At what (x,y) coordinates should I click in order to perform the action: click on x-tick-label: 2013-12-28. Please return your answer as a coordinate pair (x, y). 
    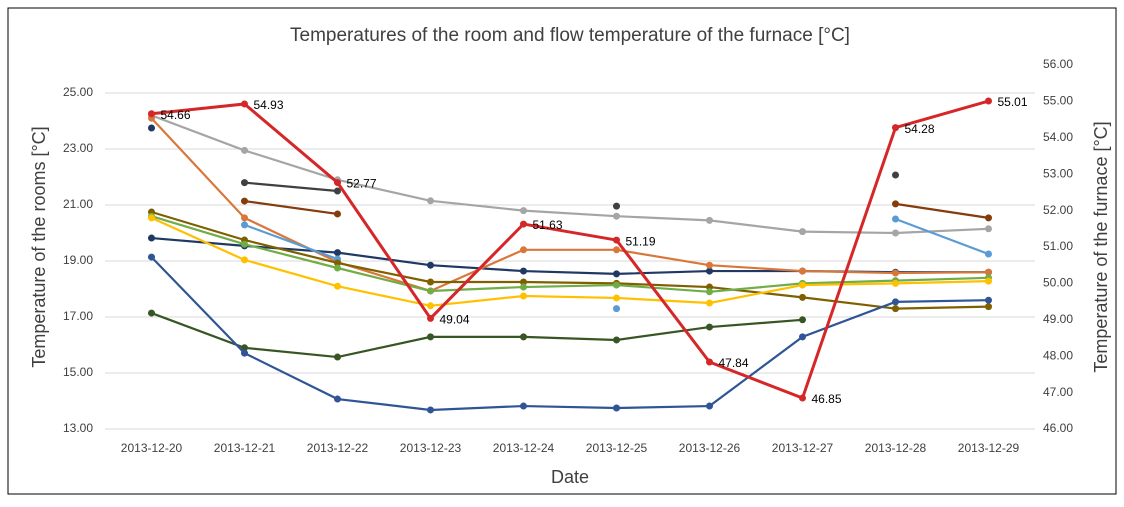
    Looking at the image, I should click on (896, 448).